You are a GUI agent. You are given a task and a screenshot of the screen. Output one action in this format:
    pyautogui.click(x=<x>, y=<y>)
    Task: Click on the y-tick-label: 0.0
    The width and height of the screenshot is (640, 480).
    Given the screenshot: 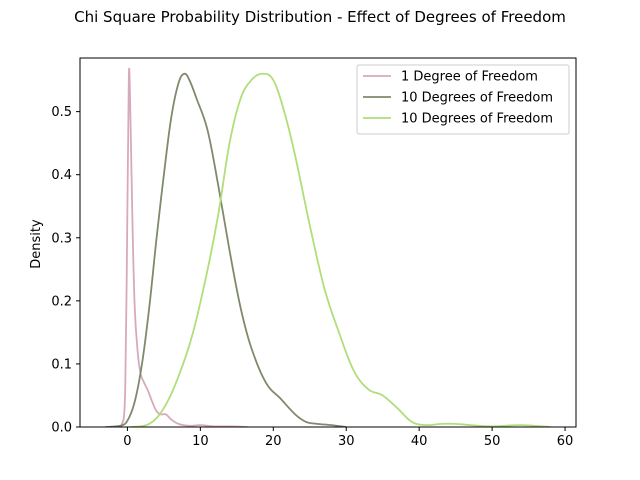 What is the action you would take?
    pyautogui.click(x=61, y=428)
    